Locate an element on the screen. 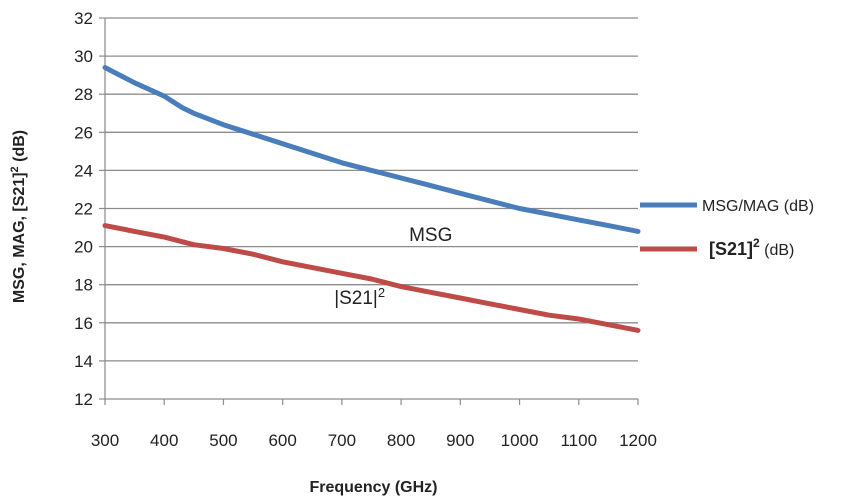 This screenshot has width=861, height=499. x-axis-title: Frequency (GHz) is located at coordinates (373, 487).